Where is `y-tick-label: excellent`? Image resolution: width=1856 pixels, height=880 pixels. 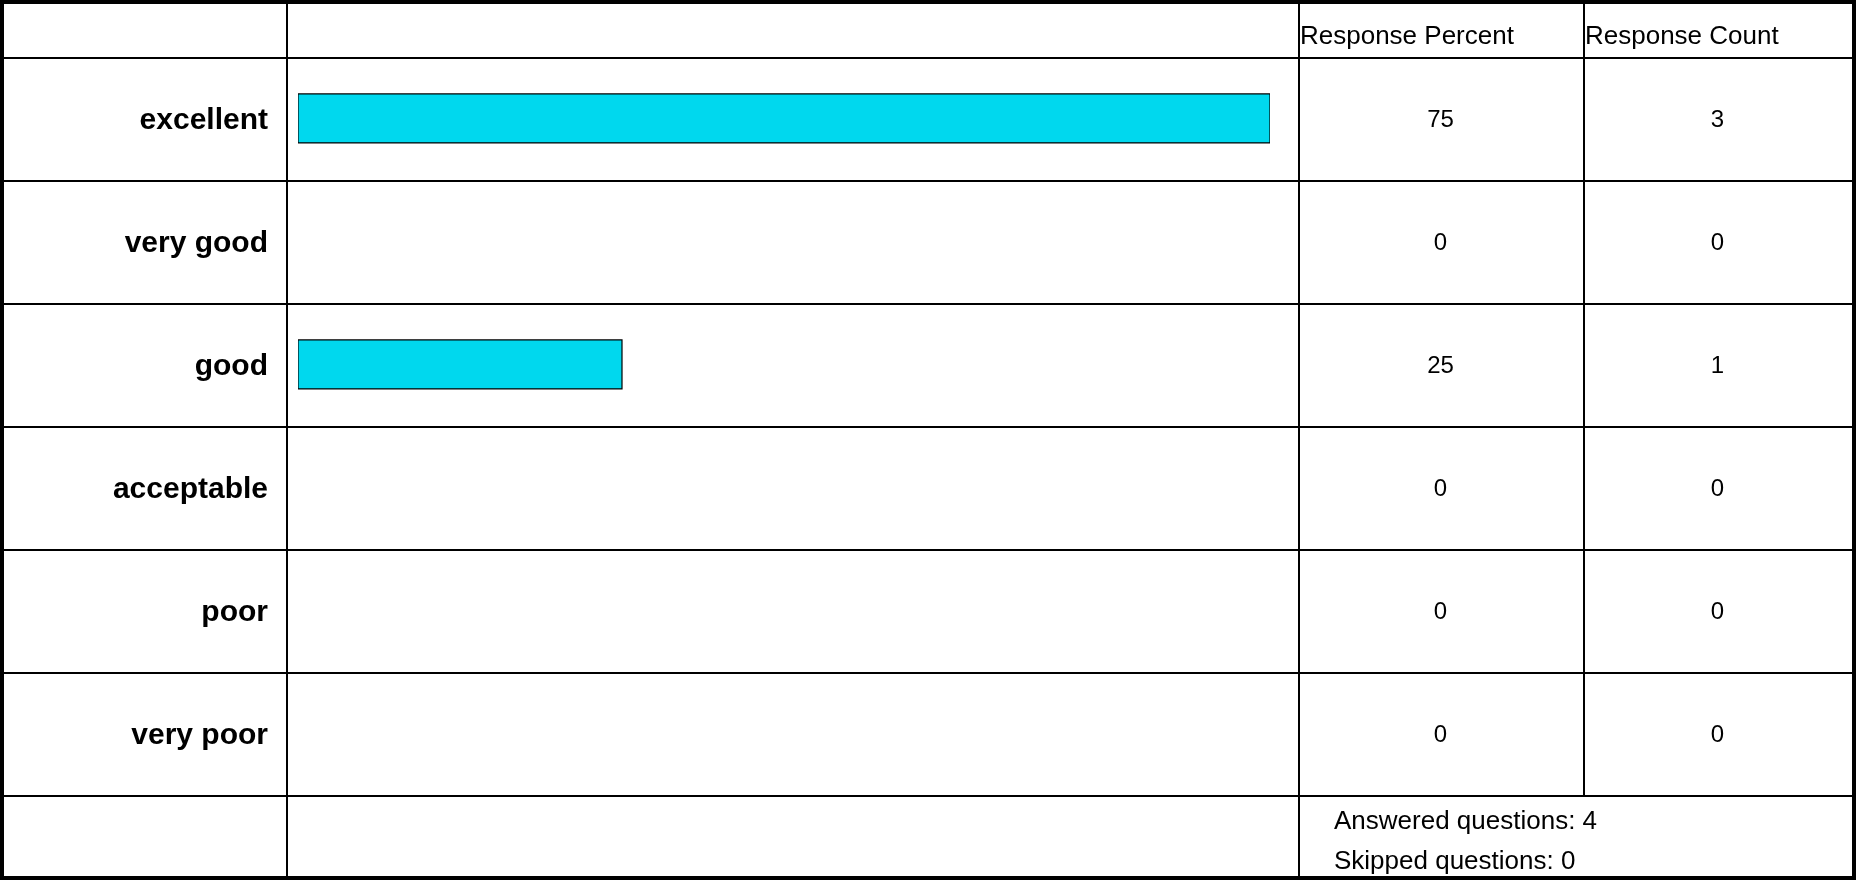
y-tick-label: excellent is located at coordinates (203, 118).